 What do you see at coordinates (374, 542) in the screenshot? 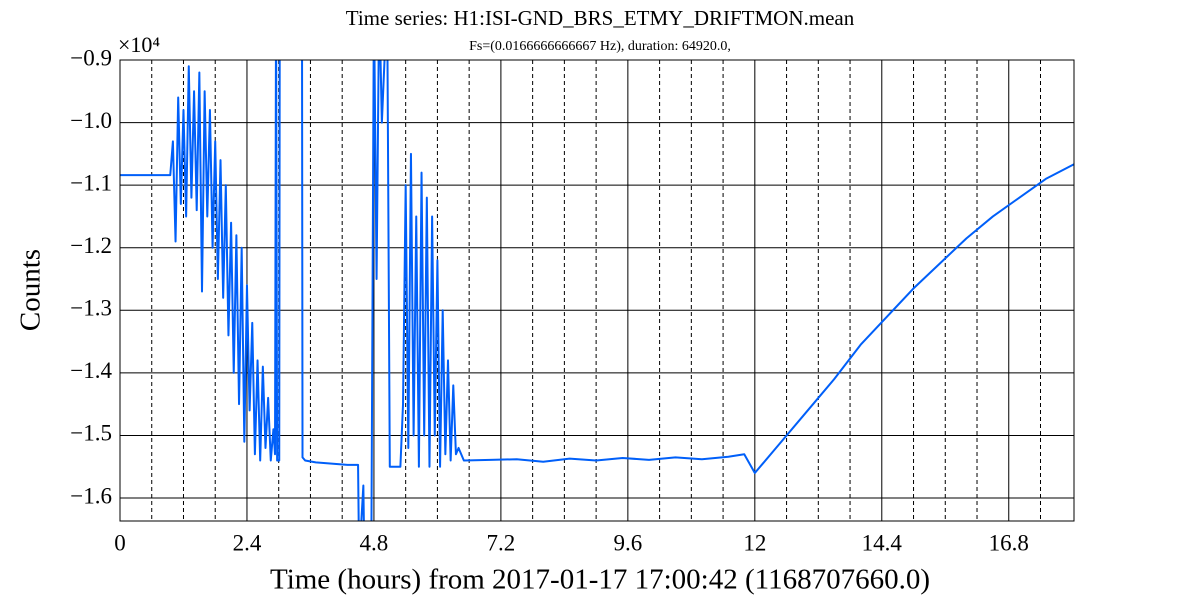
I see `x-tick-label: 4.8` at bounding box center [374, 542].